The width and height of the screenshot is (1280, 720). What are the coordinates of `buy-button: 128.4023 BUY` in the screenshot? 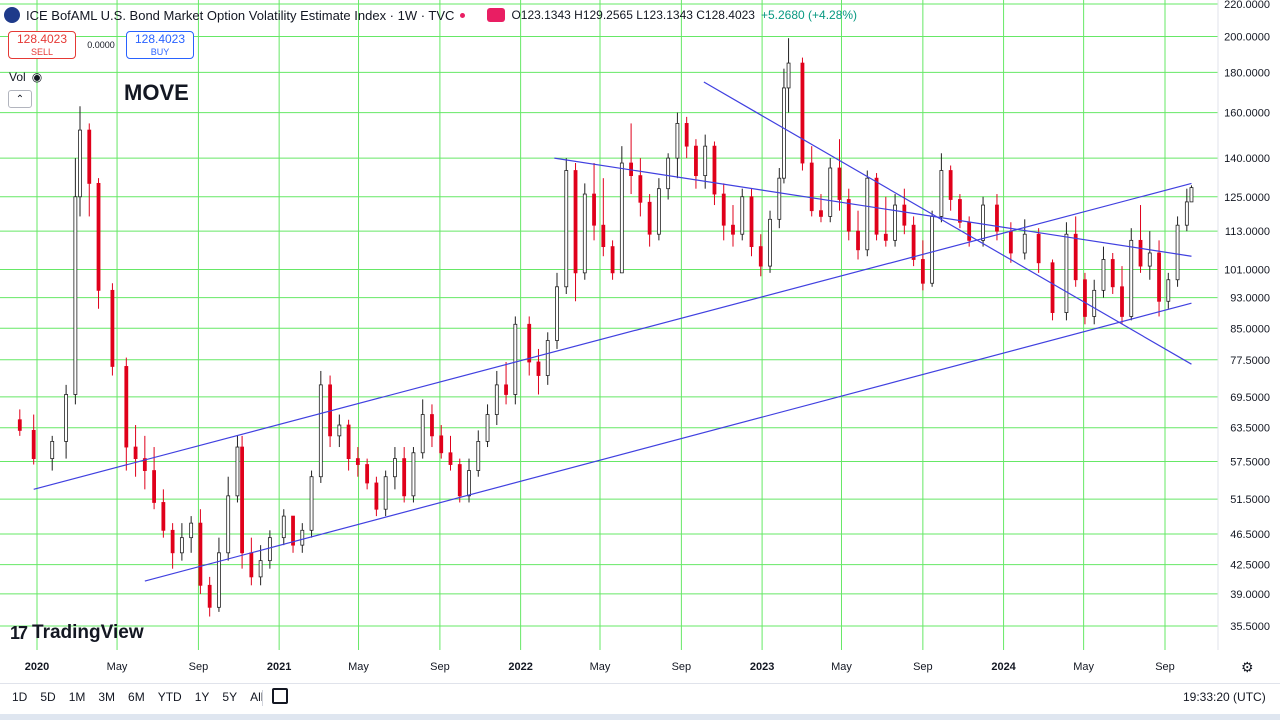 It's located at (160, 45).